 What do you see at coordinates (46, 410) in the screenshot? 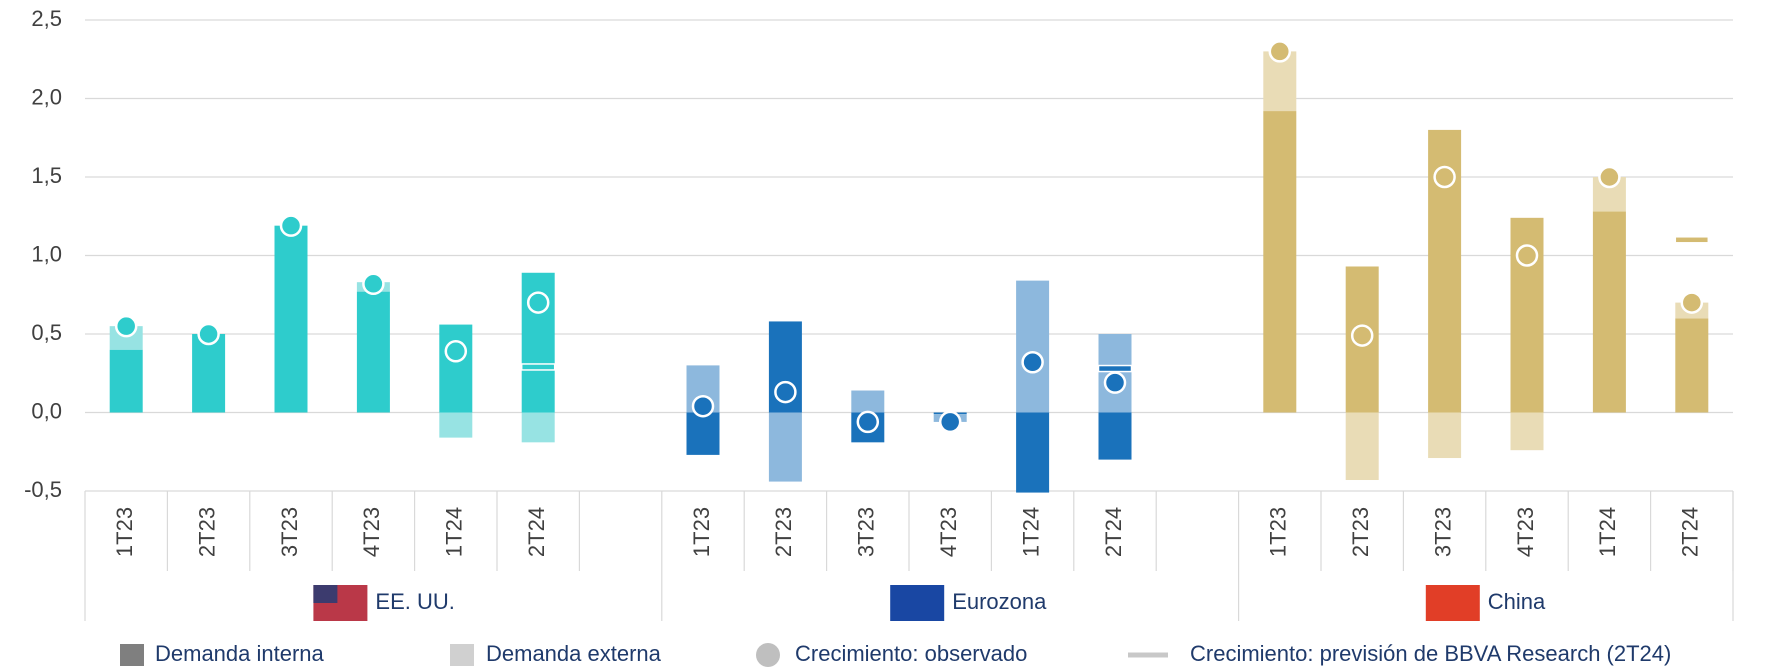
I see `y-tick-label: 0,0` at bounding box center [46, 410].